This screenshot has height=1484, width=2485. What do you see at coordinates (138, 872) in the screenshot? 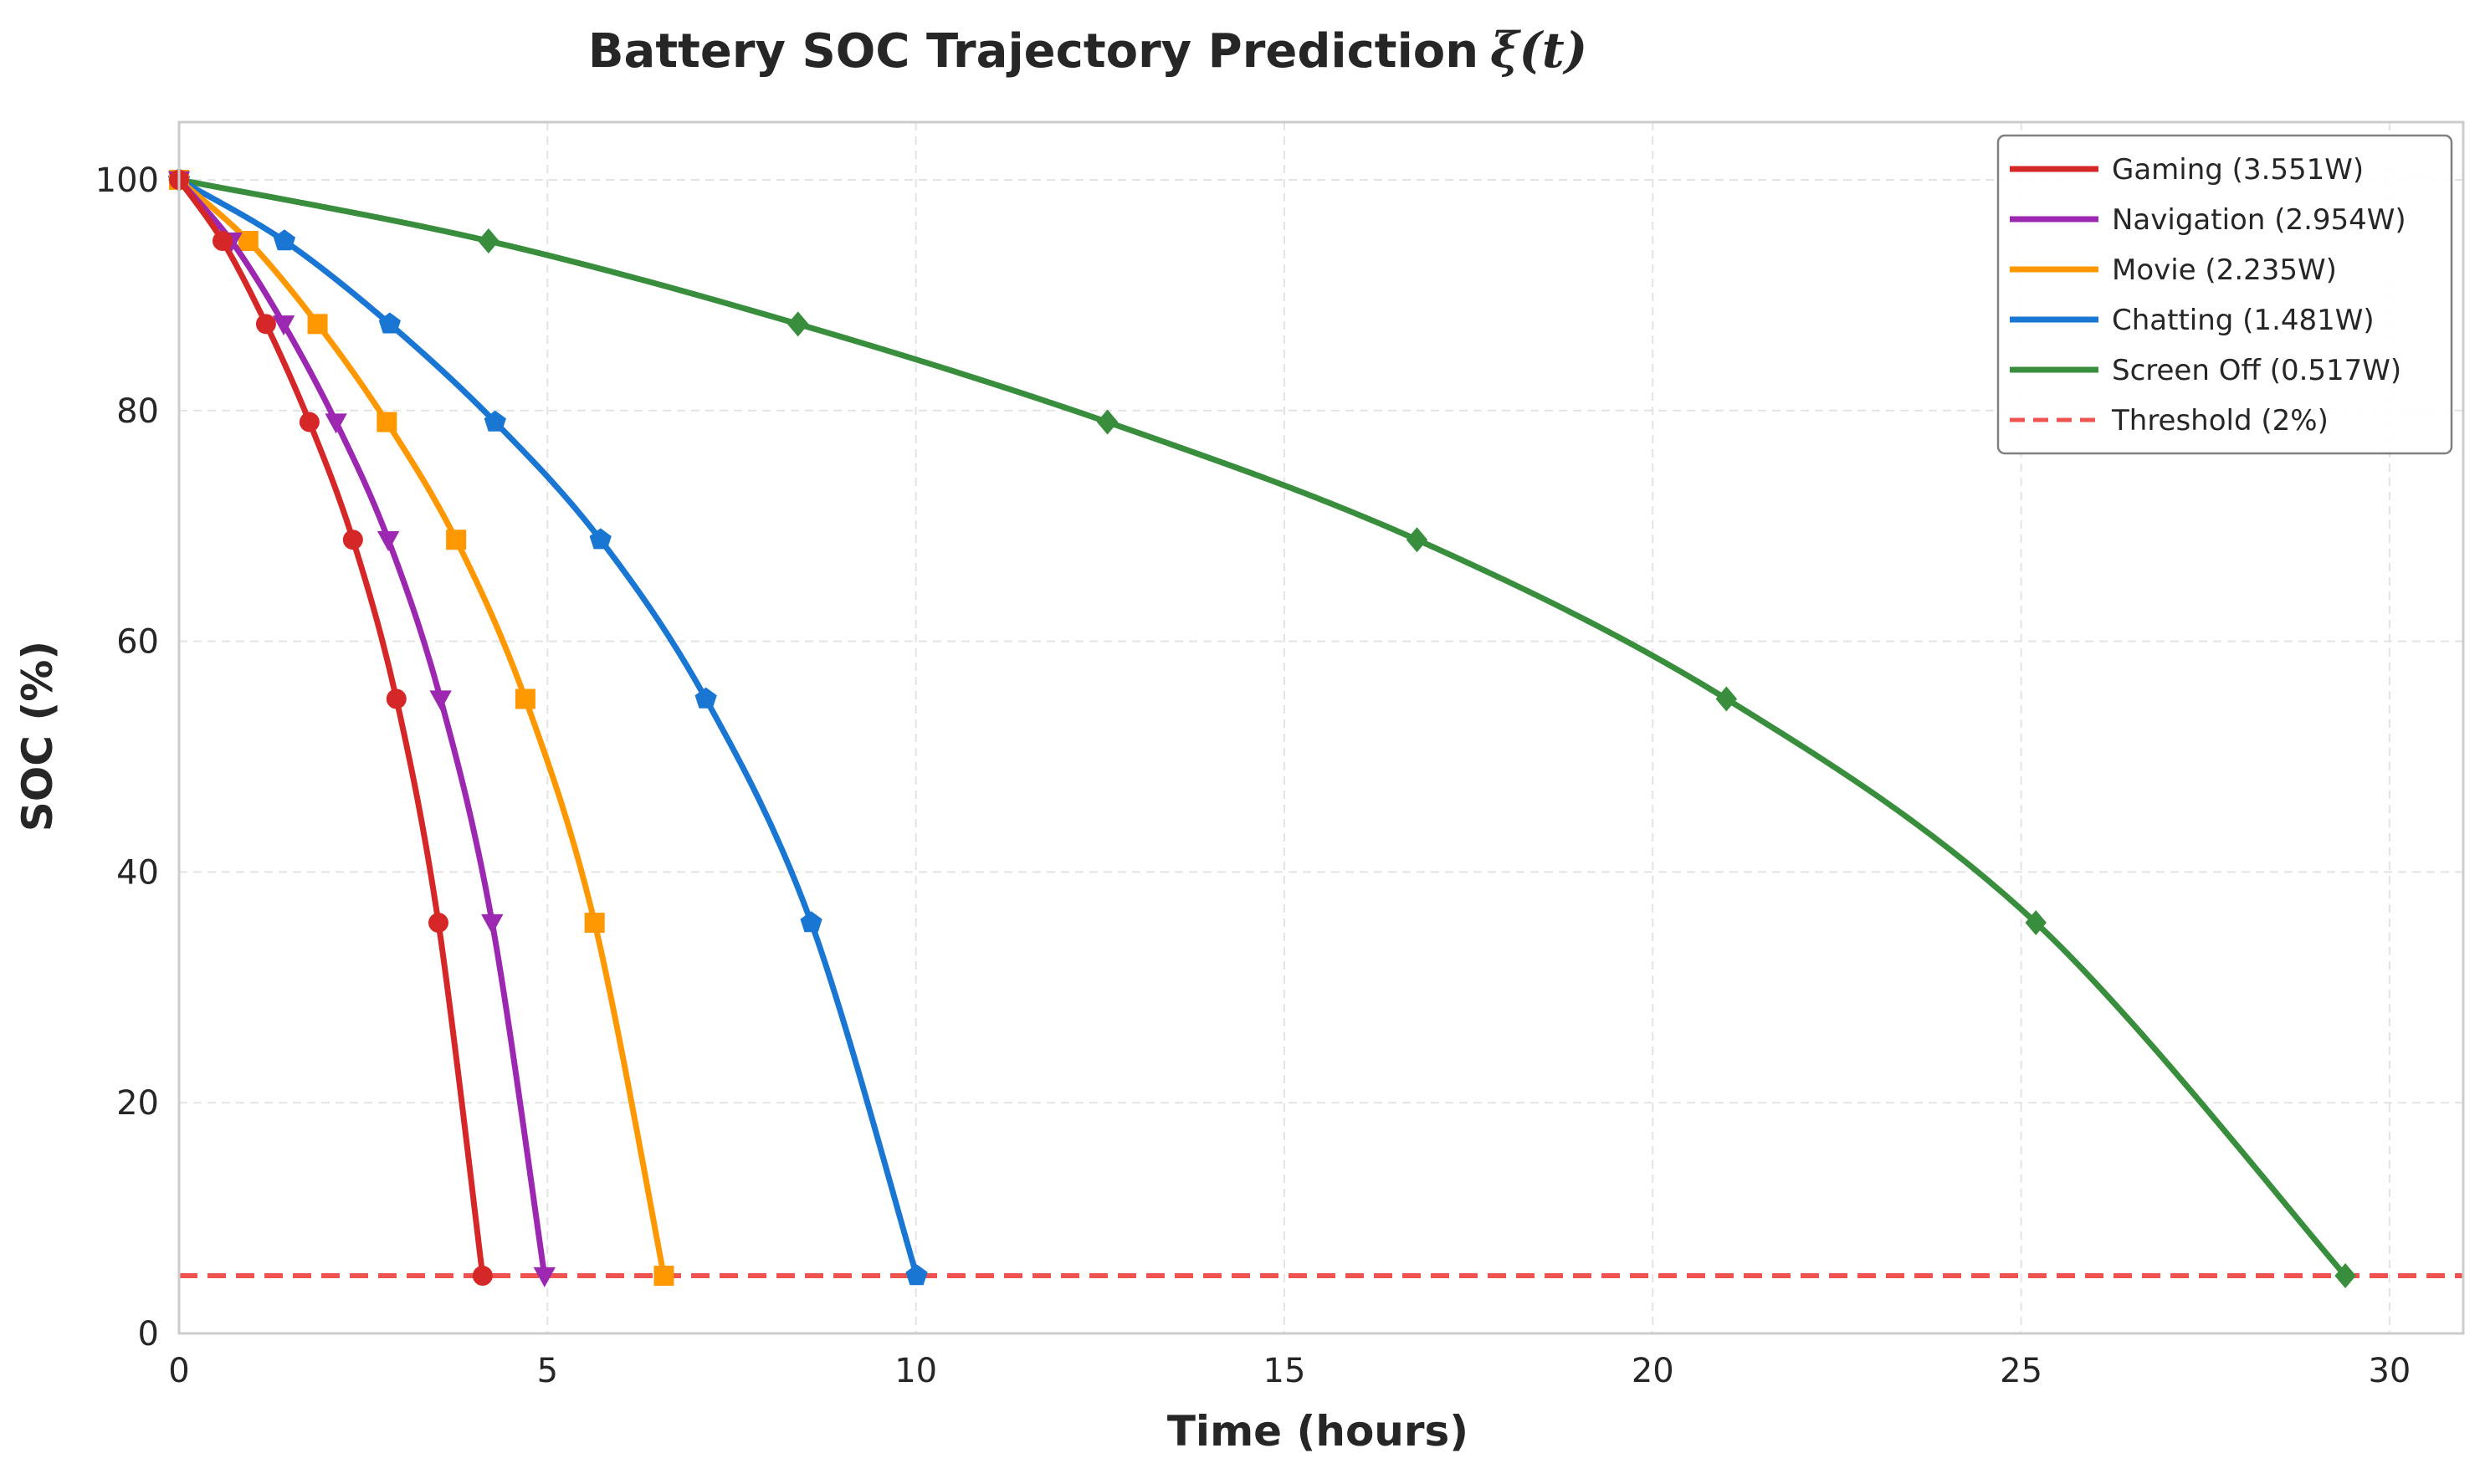
I see `y-tick-label: 40` at bounding box center [138, 872].